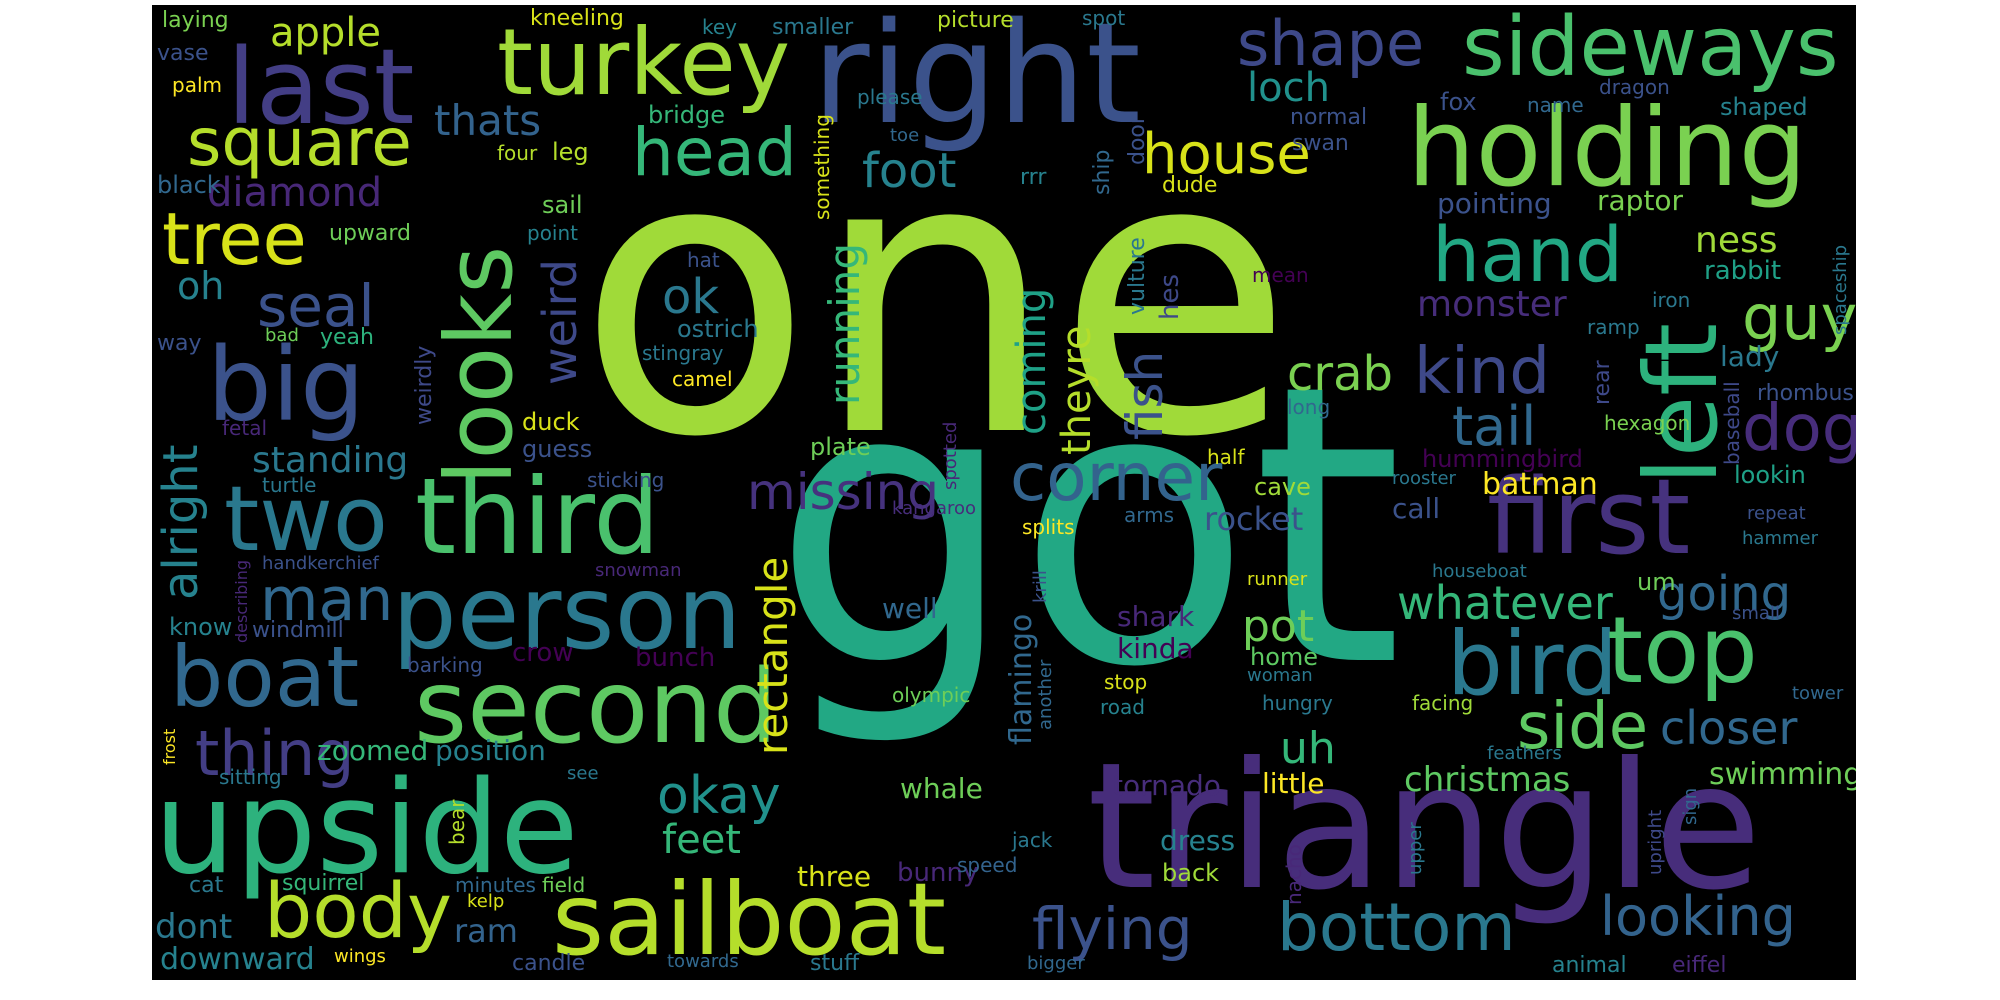 The image size is (2000, 1000). What do you see at coordinates (373, 750) in the screenshot?
I see `word-zoomed: zoomed` at bounding box center [373, 750].